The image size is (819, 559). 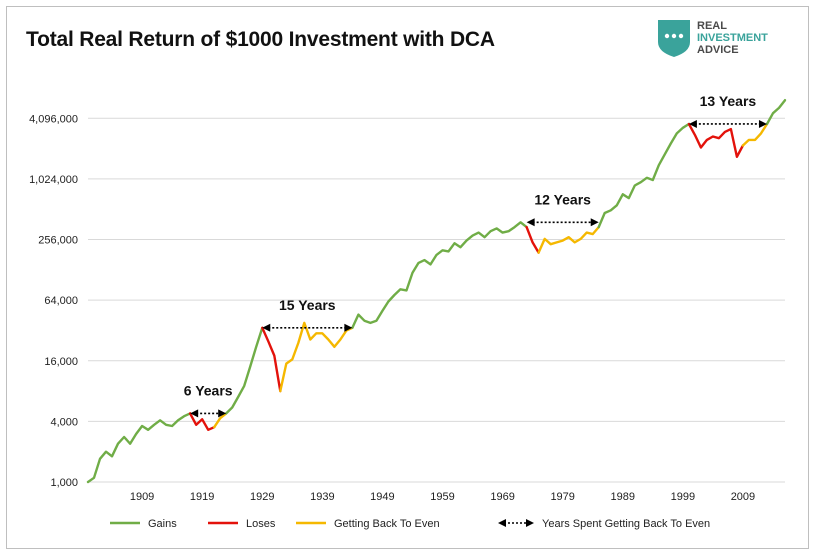 I want to click on brand-logo: REAL INVESTMENT ADVICE, so click(x=730, y=40).